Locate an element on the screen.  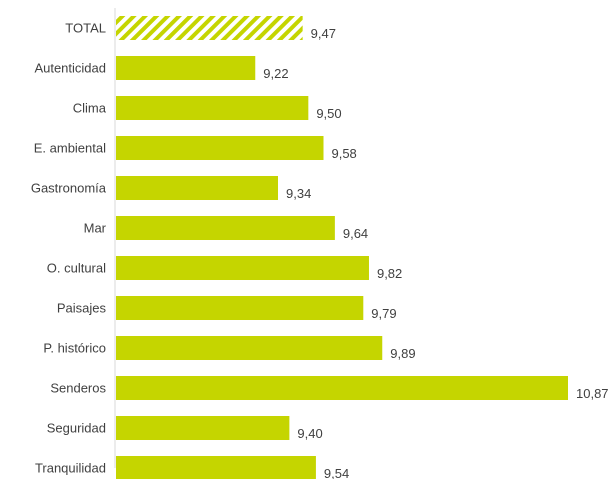
value-label: 9,40 is located at coordinates (309, 433).